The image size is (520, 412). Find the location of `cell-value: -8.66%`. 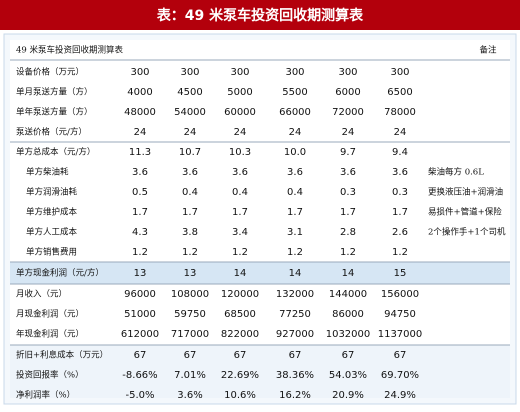

cell-value: -8.66% is located at coordinates (139, 375).